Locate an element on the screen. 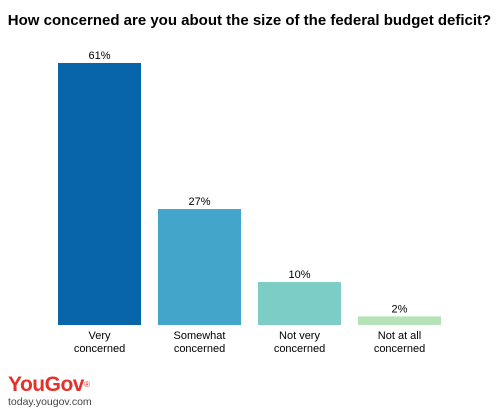 The image size is (499, 414). category-label-0: Very concerned is located at coordinates (99, 342).